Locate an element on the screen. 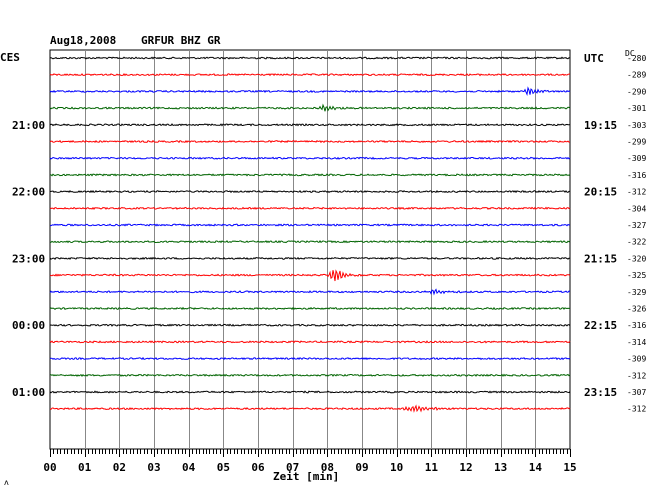 This screenshot has width=650, height=494. x-tick-label: 03 is located at coordinates (153, 467).